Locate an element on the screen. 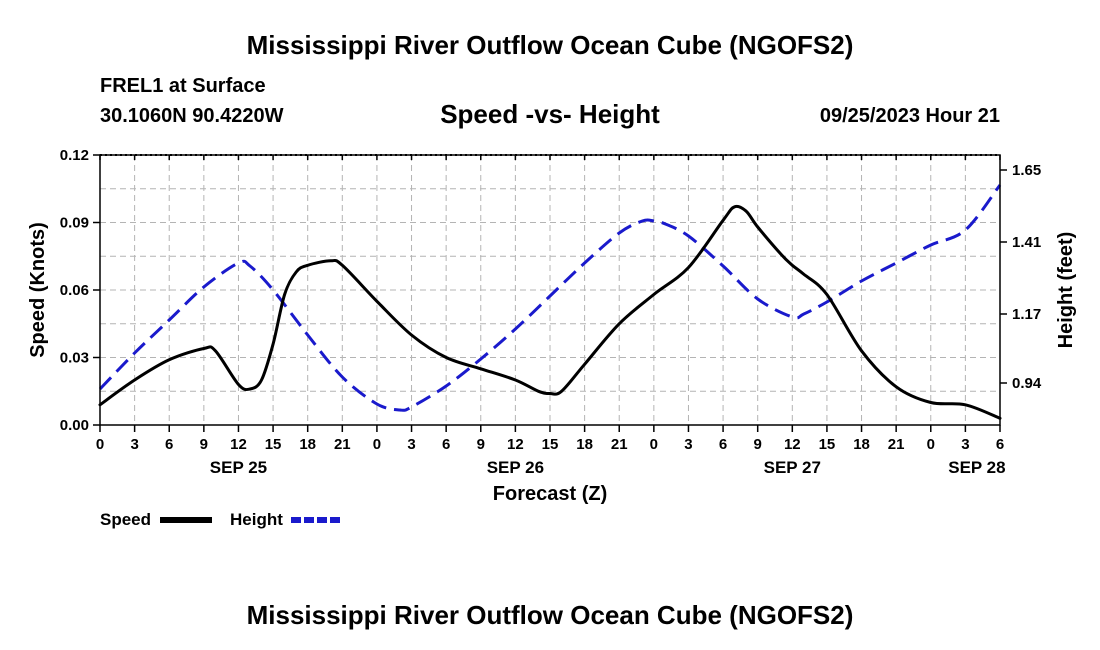  x-date-label: SEP 28 is located at coordinates (976, 467).